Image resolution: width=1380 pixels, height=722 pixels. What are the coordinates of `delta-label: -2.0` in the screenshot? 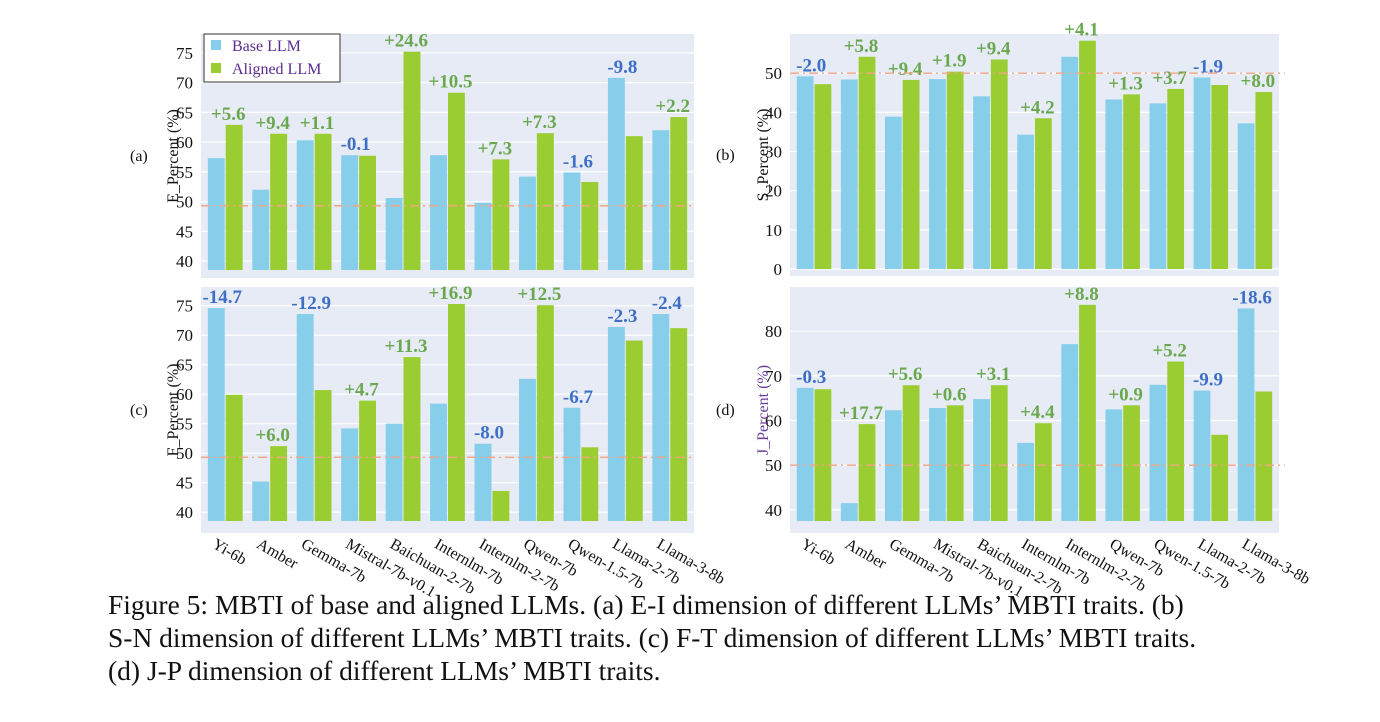 It's located at (811, 65).